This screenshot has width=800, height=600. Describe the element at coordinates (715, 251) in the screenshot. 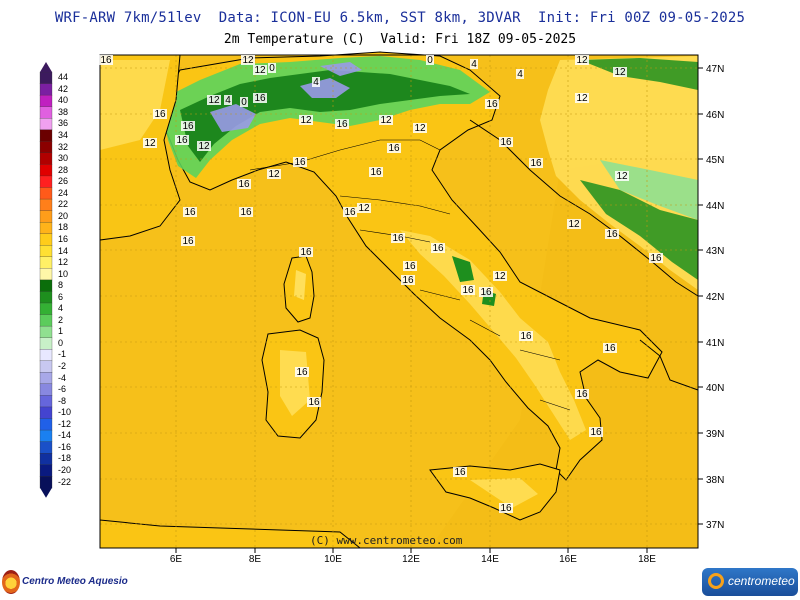

I see `lat-tick-label: 43N` at that location.